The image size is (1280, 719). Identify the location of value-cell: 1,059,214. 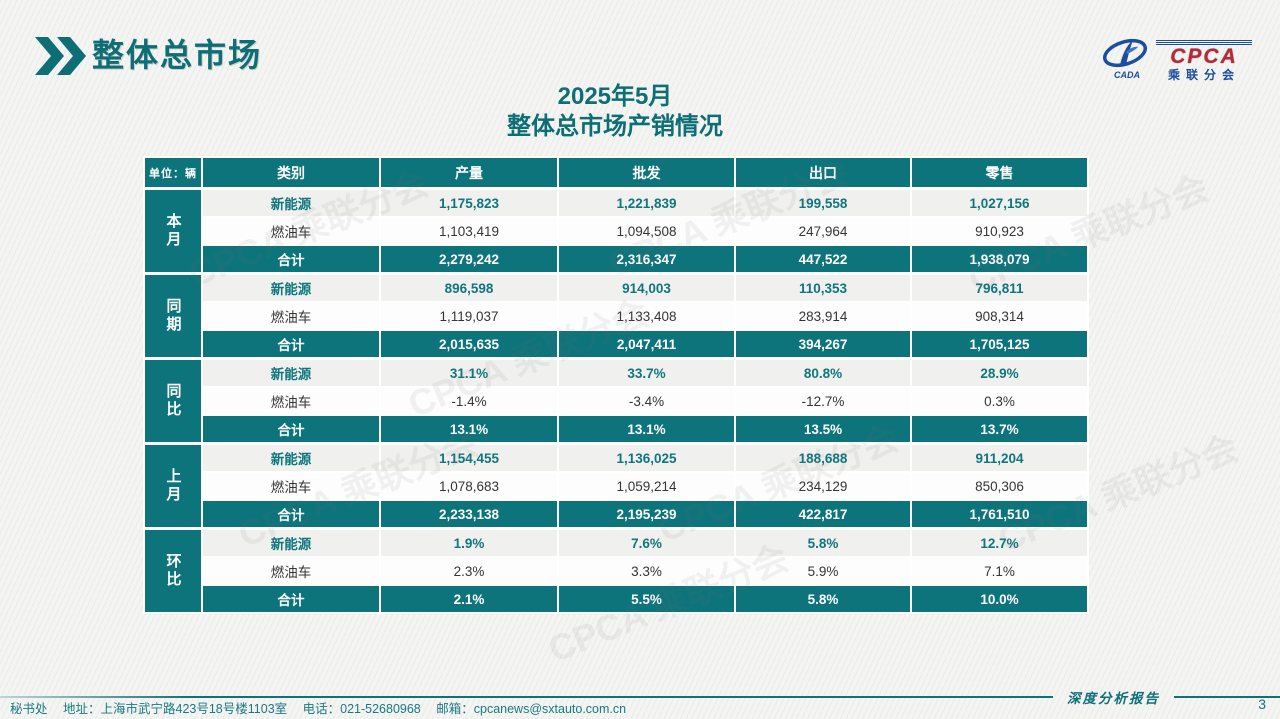
(646, 486).